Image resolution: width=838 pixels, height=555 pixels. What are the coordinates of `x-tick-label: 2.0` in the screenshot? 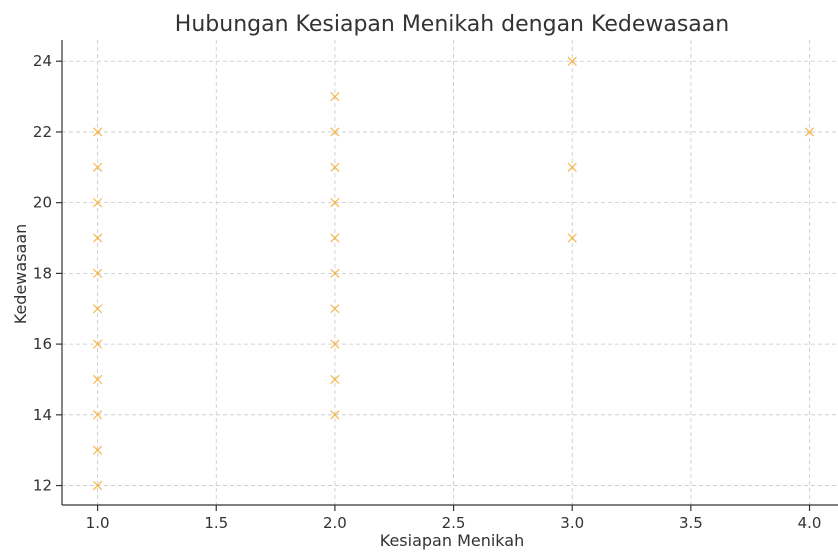 It's located at (335, 523).